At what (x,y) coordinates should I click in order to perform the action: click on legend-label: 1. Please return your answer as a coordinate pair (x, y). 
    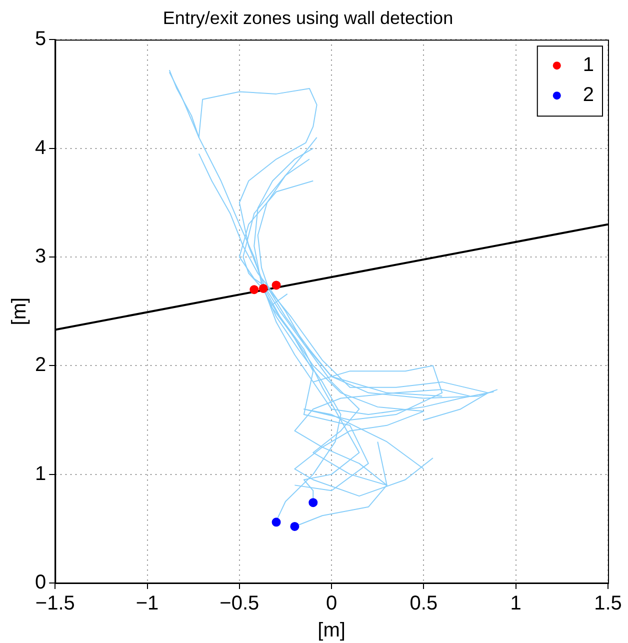
    Looking at the image, I should click on (588, 65).